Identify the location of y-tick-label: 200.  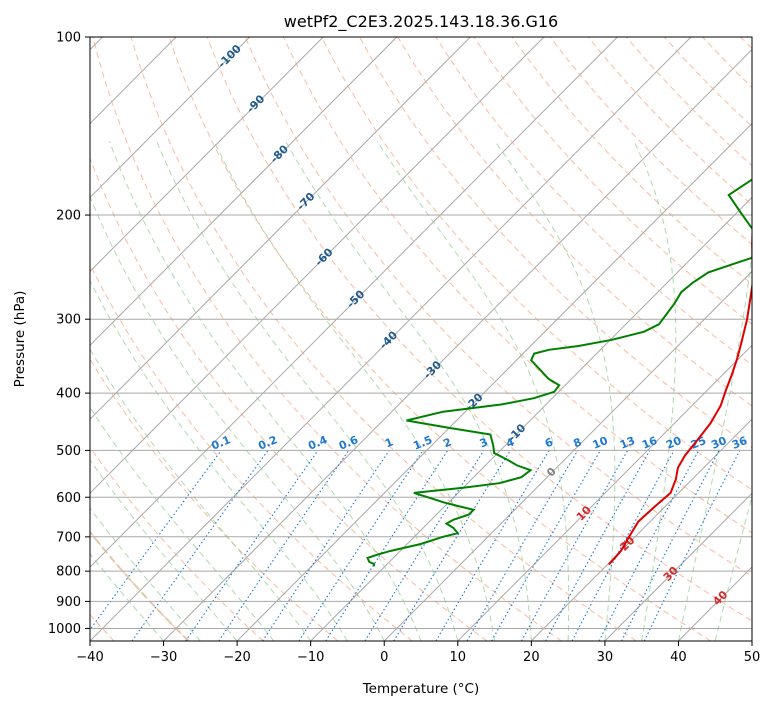
(68, 216).